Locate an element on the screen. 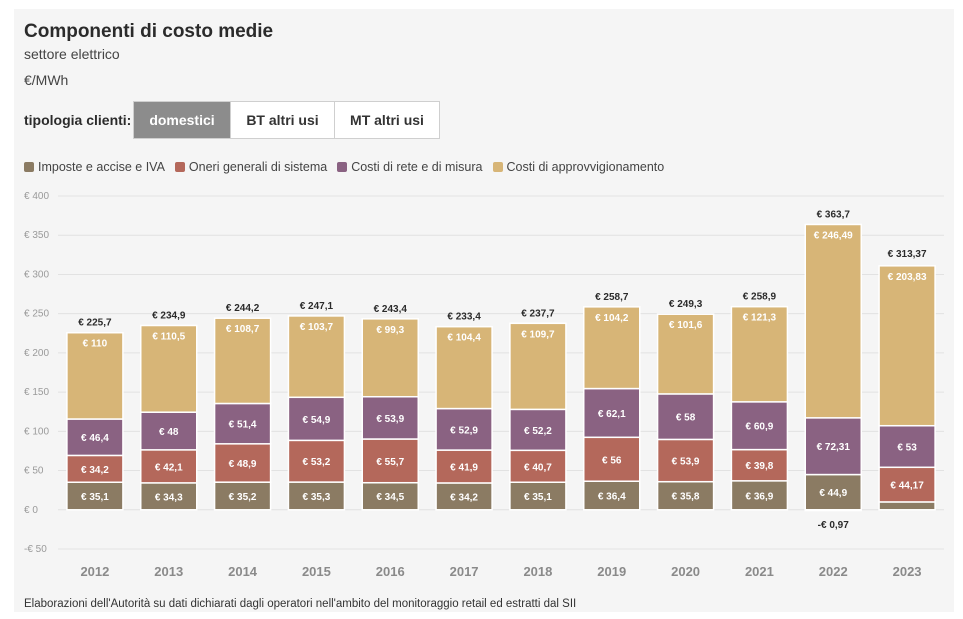  x-tick-label: 2020 is located at coordinates (685, 571).